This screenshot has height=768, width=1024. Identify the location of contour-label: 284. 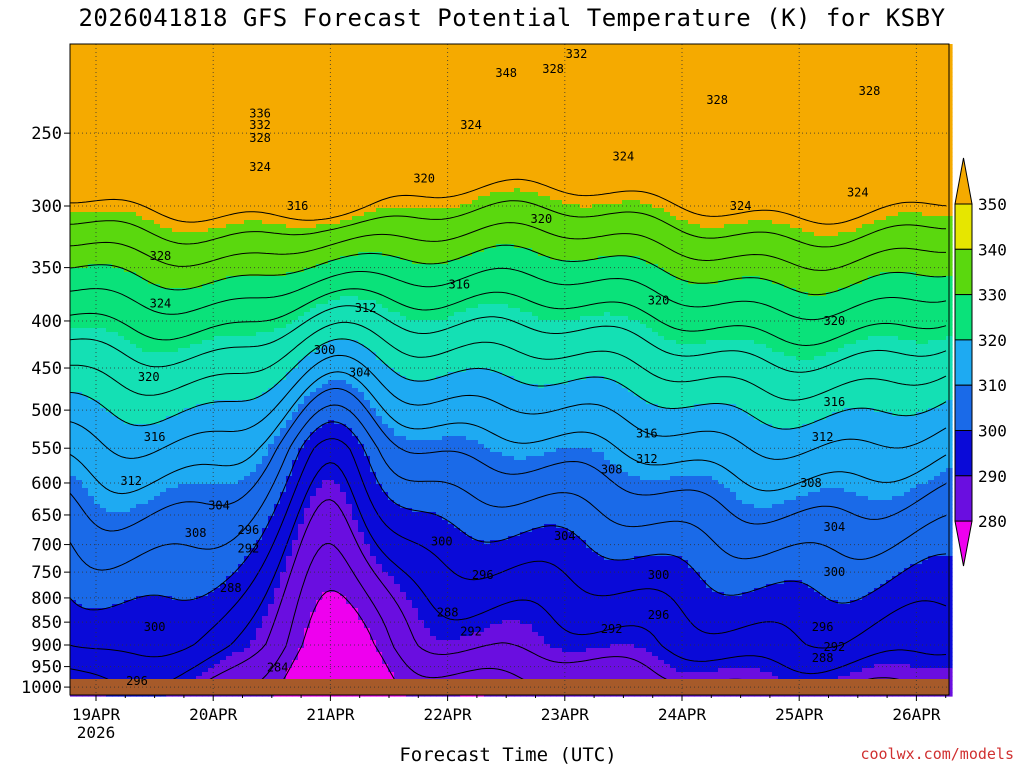
(278, 667).